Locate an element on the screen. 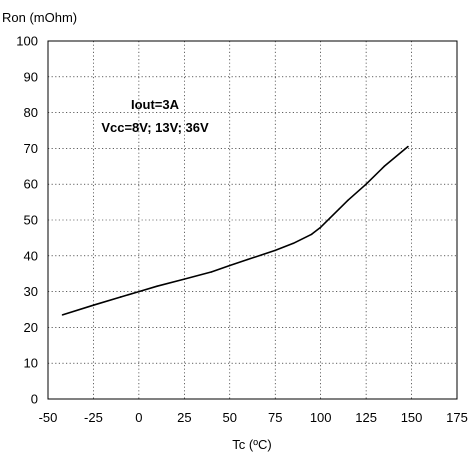  x-tick-label: 0 is located at coordinates (138, 417).